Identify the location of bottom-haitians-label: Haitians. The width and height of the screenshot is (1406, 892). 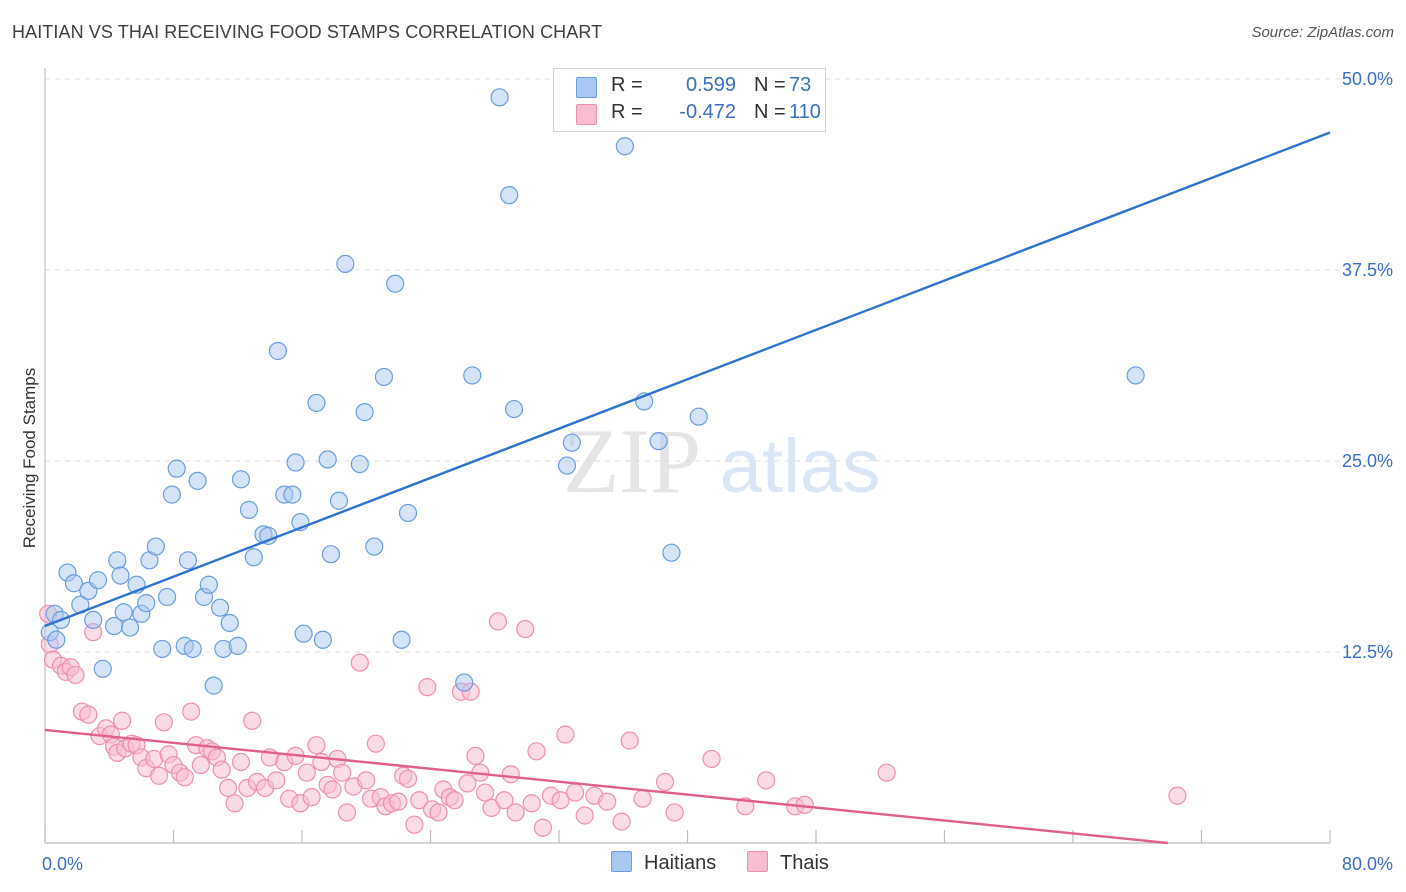
(680, 863).